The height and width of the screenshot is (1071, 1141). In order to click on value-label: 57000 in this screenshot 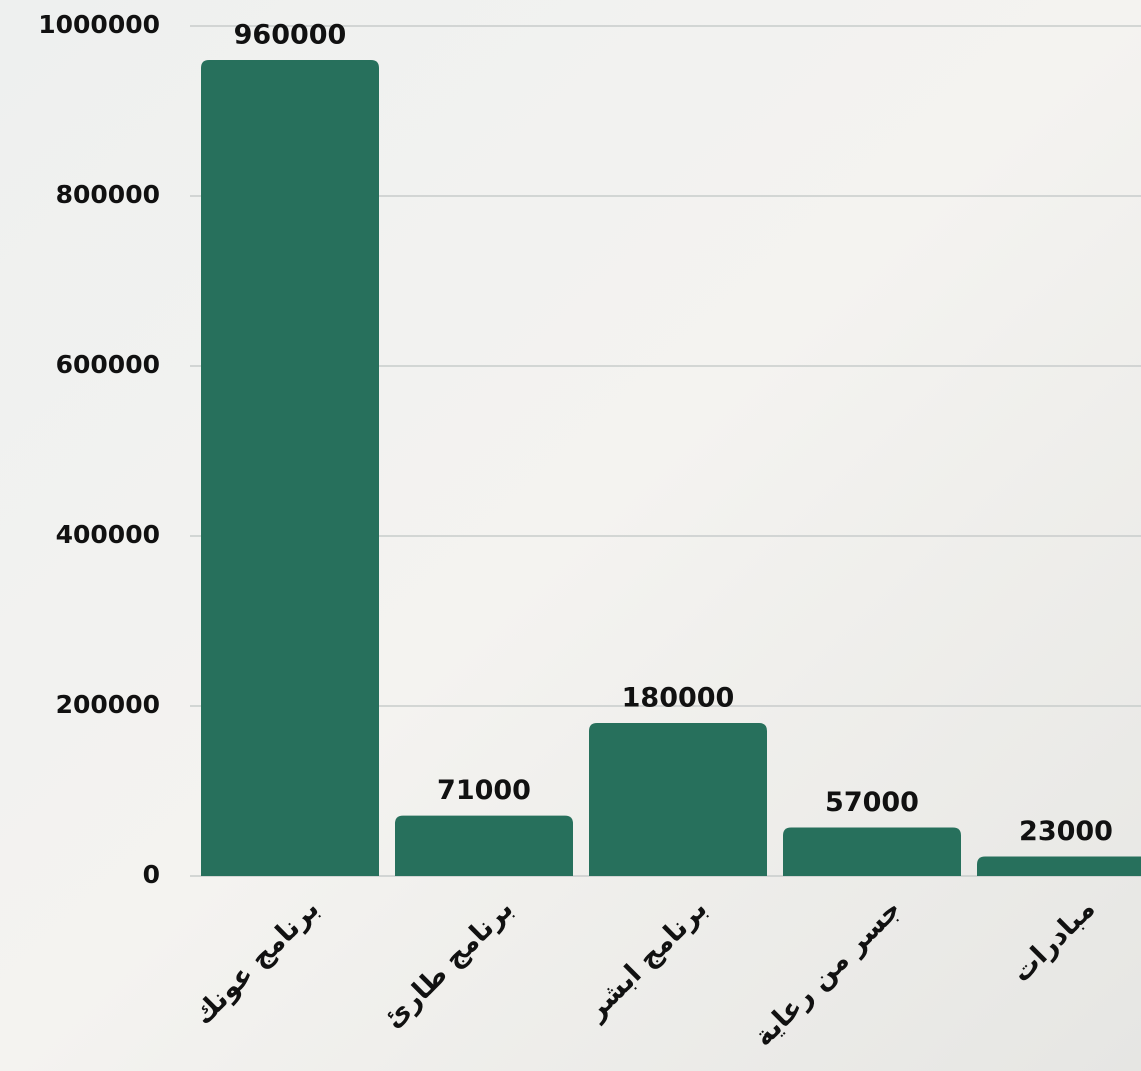, I will do `click(872, 802)`.